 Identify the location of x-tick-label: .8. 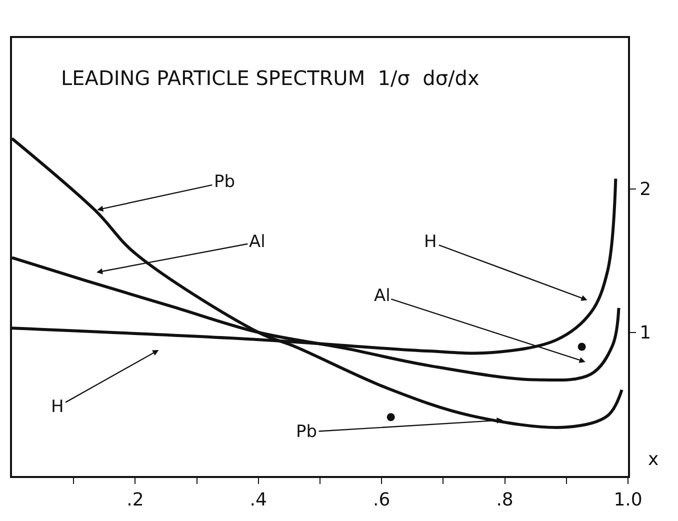
(505, 500).